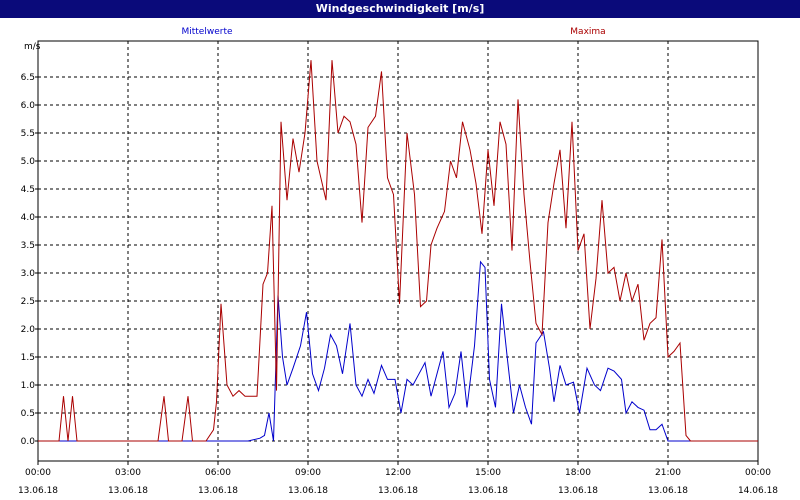 The image size is (800, 500). Describe the element at coordinates (28, 162) in the screenshot. I see `y-tick-label: 5.0` at that location.